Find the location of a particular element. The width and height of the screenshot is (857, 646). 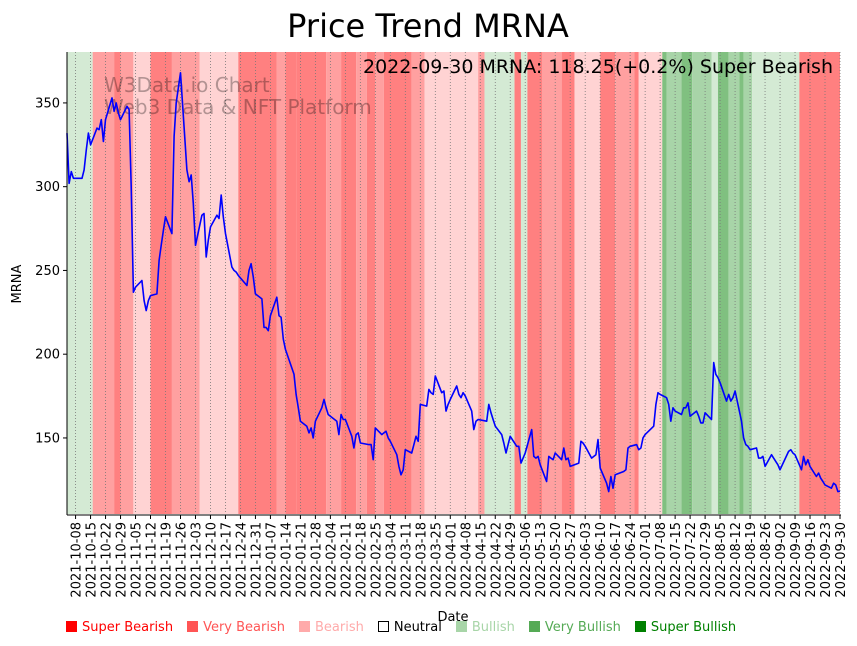

y-tick-label: 350 is located at coordinates (47, 103).